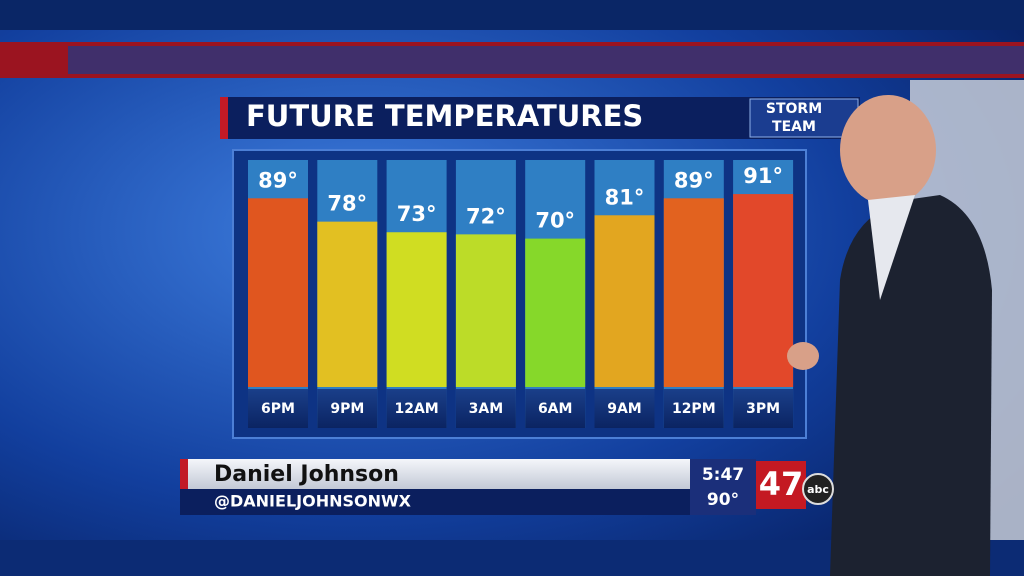 This screenshot has width=1024, height=576. What do you see at coordinates (224, 118) in the screenshot?
I see `title-accent` at bounding box center [224, 118].